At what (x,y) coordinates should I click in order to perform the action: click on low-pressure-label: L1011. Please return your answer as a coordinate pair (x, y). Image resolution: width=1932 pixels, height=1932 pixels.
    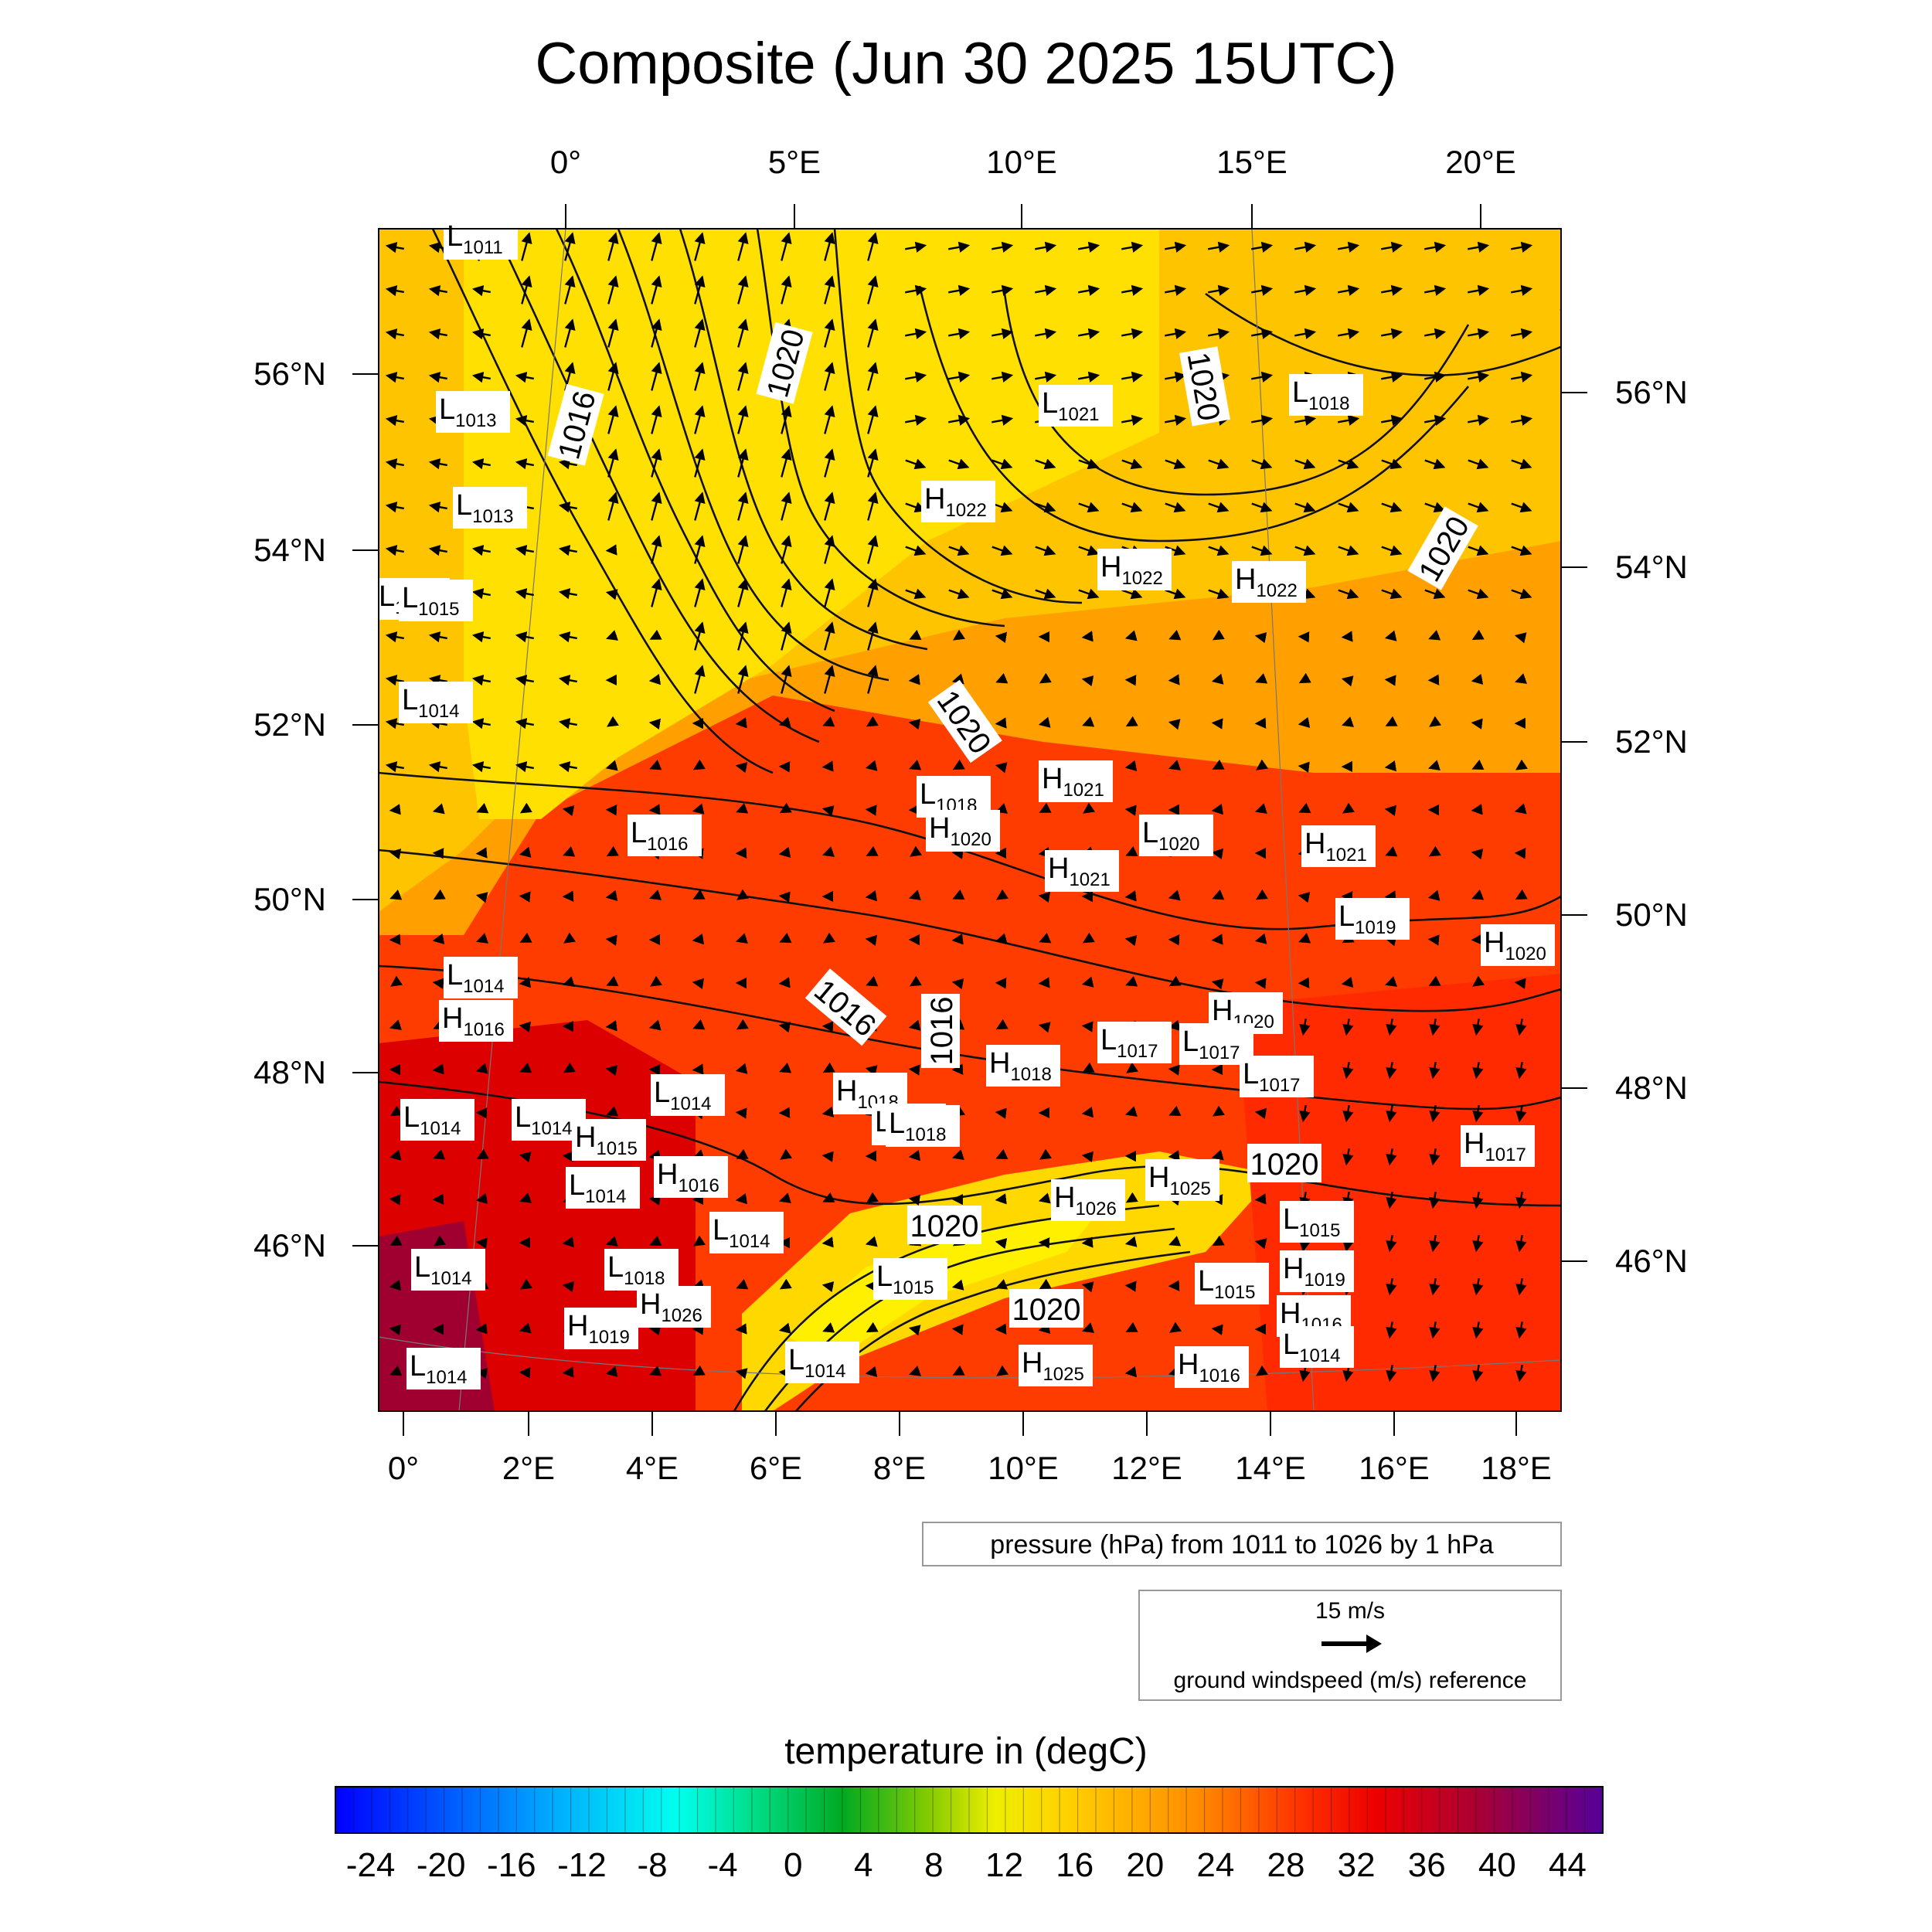
    Looking at the image, I should click on (481, 239).